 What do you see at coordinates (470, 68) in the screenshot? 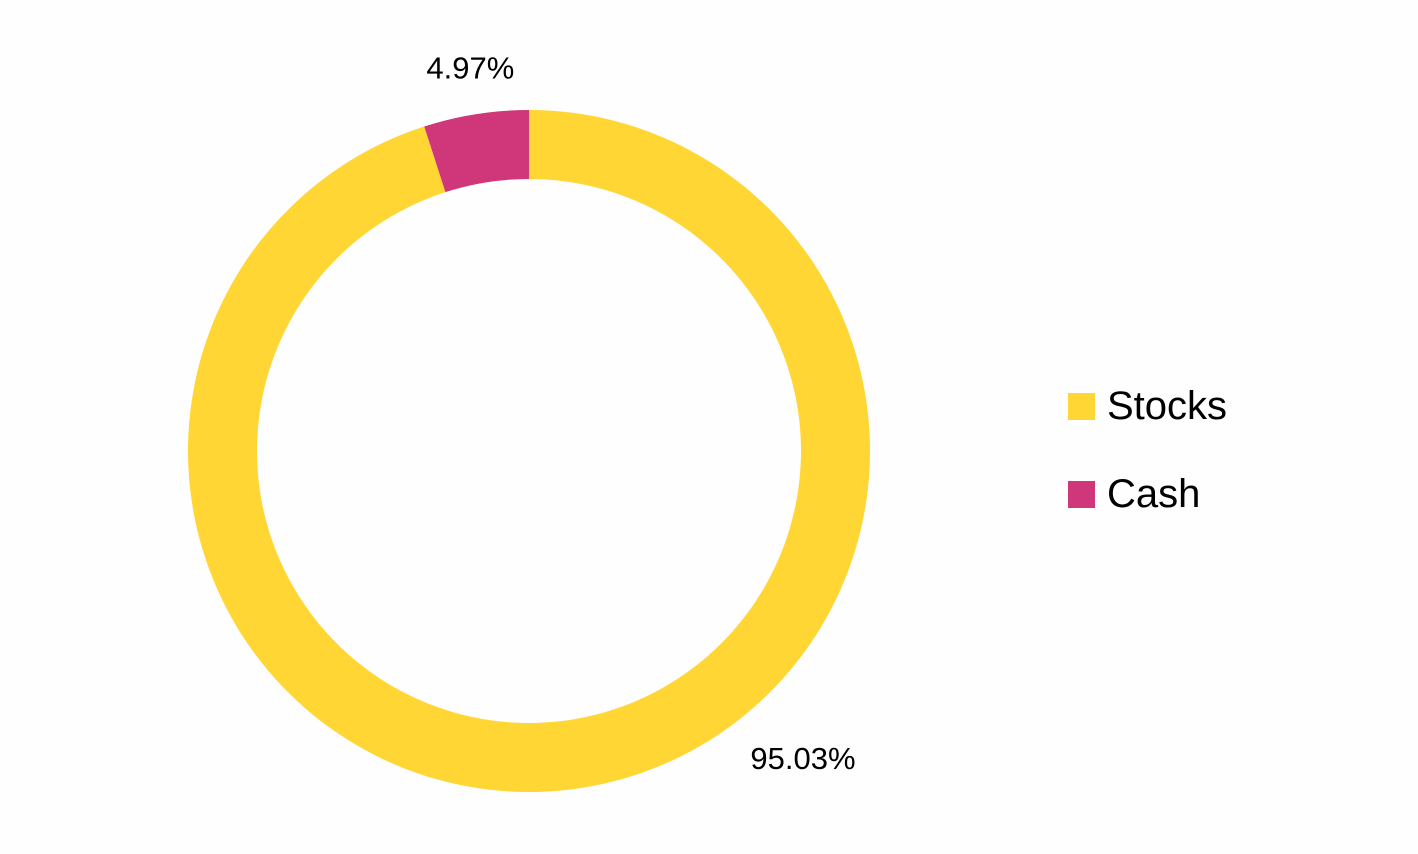
I see `data-label-cash: 4.97%` at bounding box center [470, 68].